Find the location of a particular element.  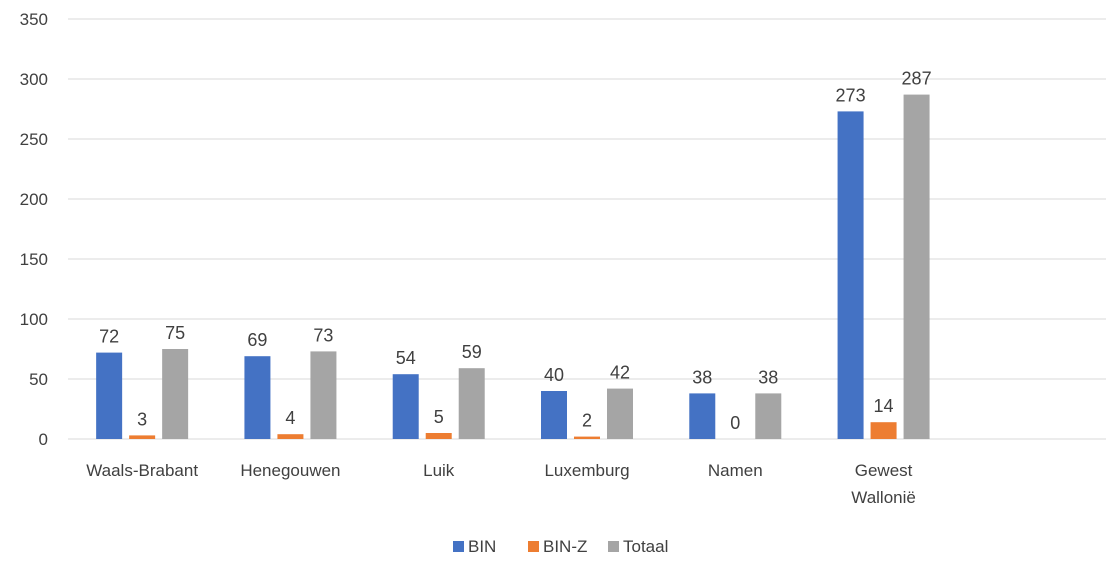

y-tick-label: 0 is located at coordinates (43, 439).